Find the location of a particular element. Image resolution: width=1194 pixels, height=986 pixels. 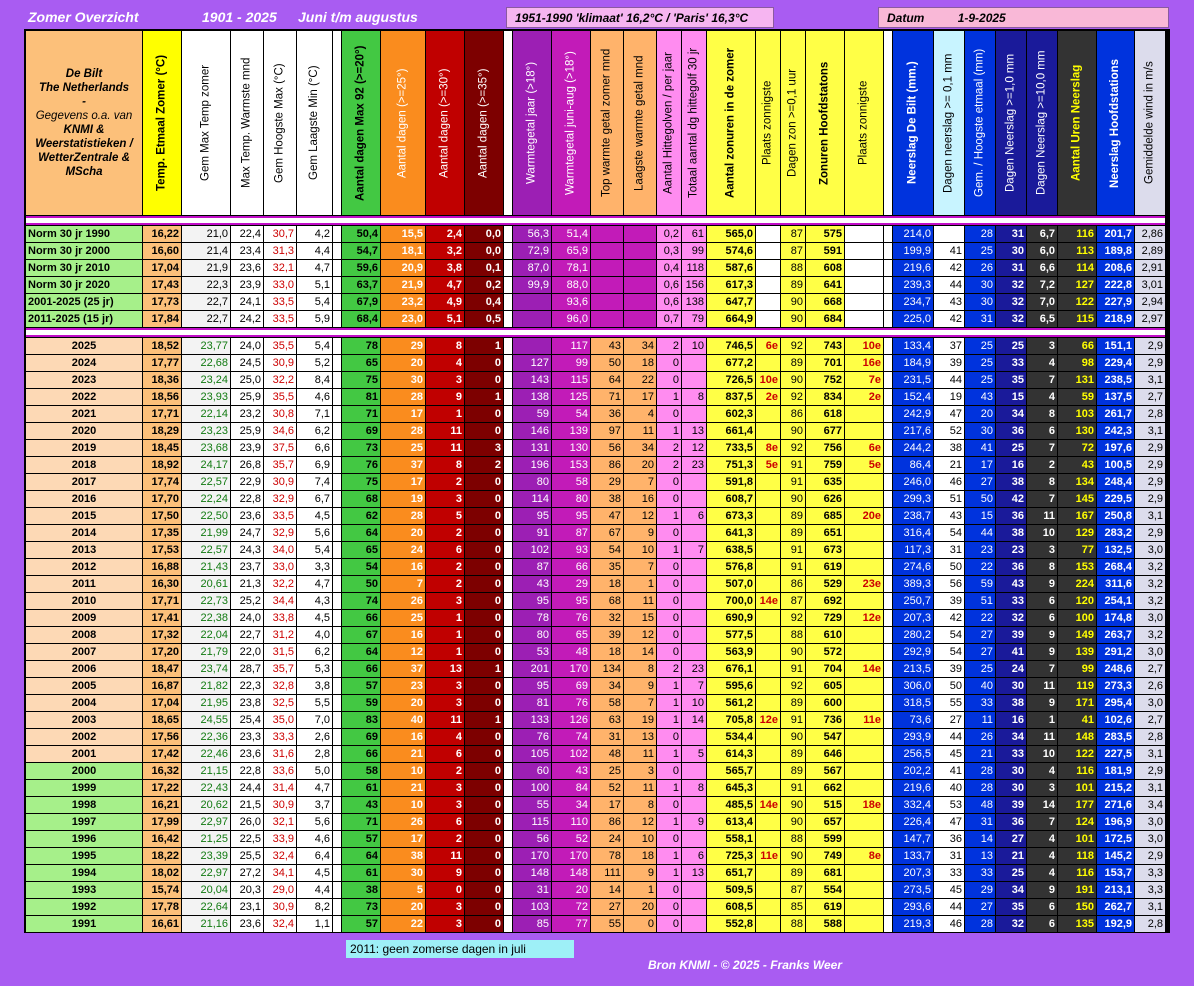

table-cell: 591,8 is located at coordinates (731, 482).